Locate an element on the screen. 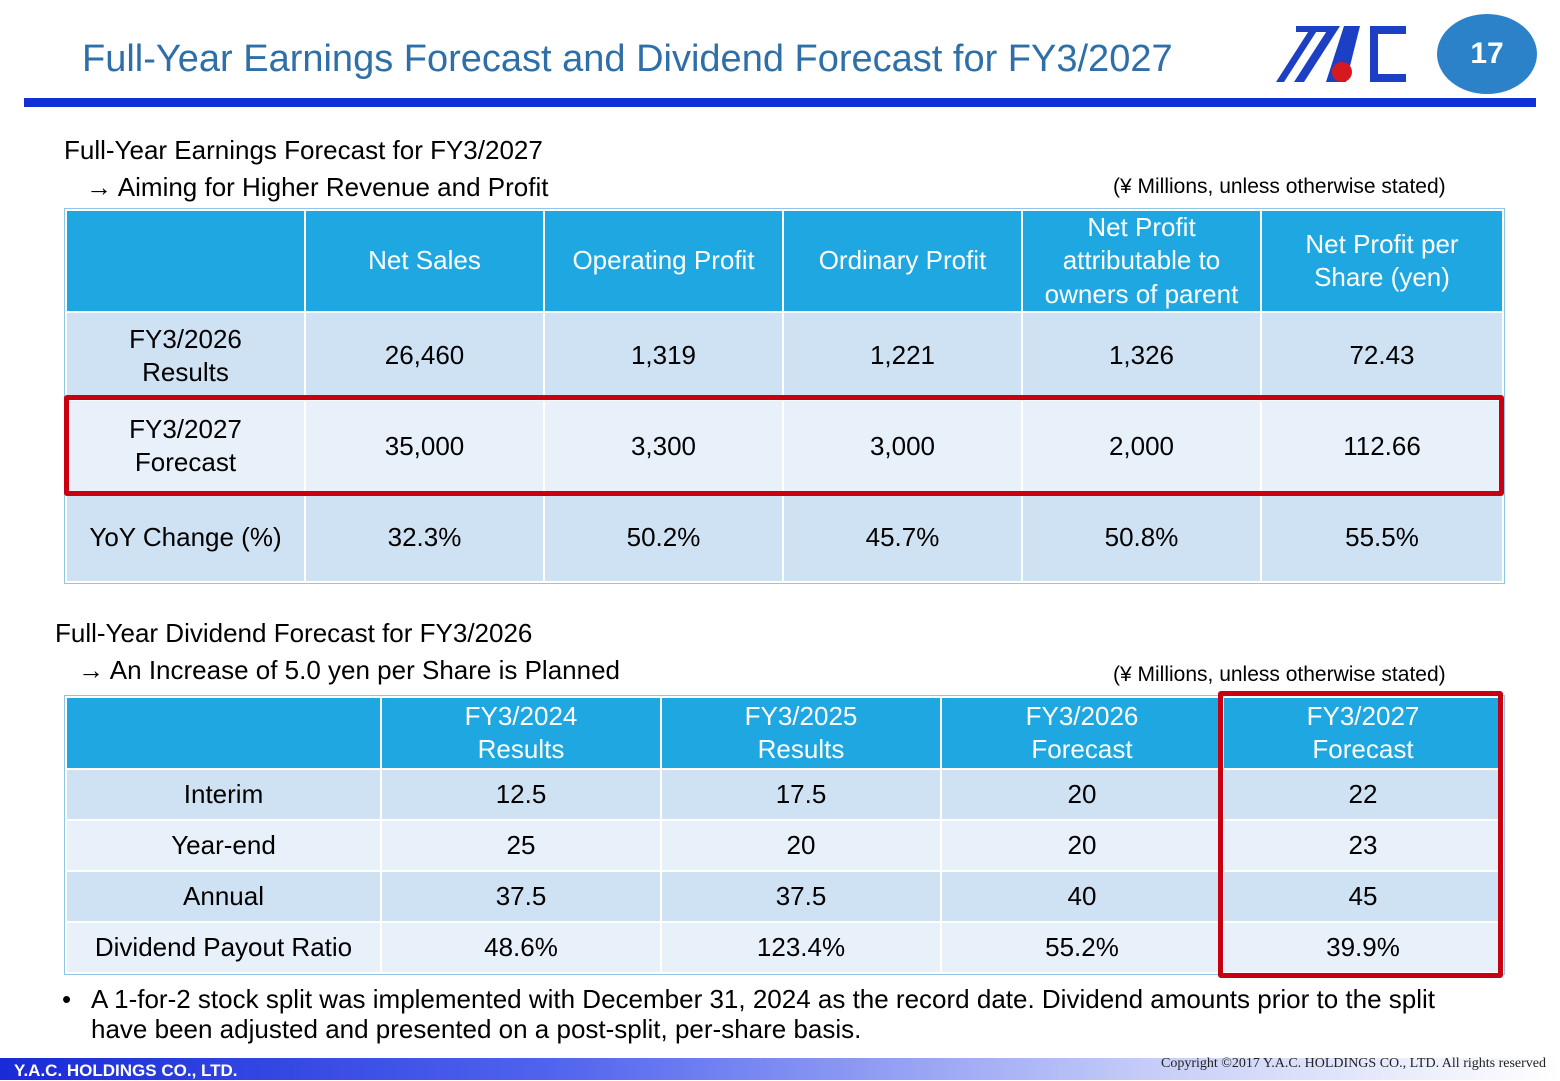 This screenshot has width=1560, height=1081. table-cell: 2,000 is located at coordinates (1141, 446).